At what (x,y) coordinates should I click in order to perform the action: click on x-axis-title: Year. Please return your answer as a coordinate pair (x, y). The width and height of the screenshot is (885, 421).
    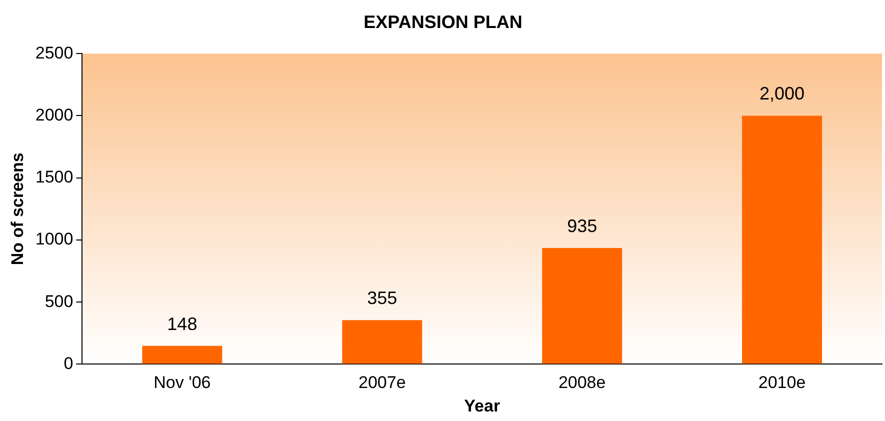
    Looking at the image, I should click on (482, 406).